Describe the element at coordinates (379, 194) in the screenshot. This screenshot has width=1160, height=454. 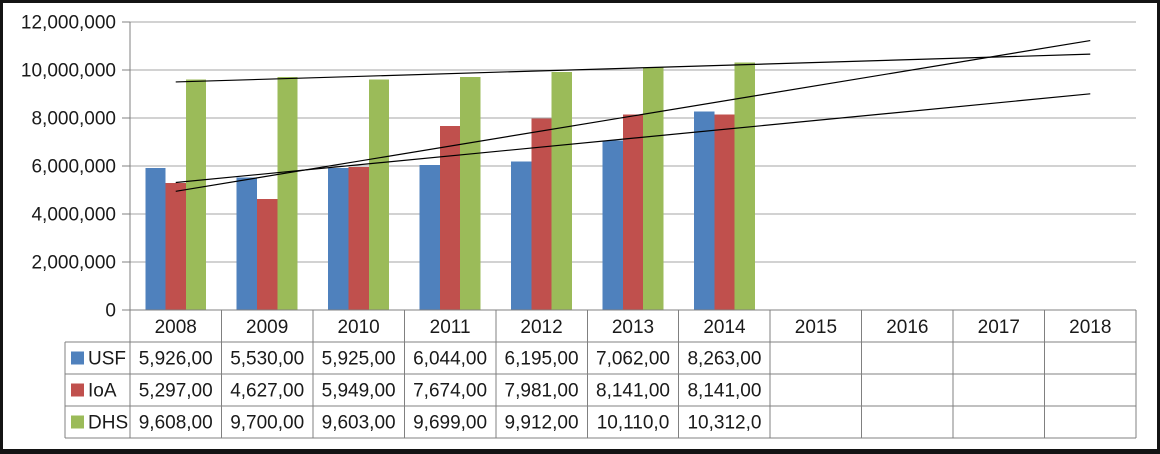
I see `bar-dhs-2010` at that location.